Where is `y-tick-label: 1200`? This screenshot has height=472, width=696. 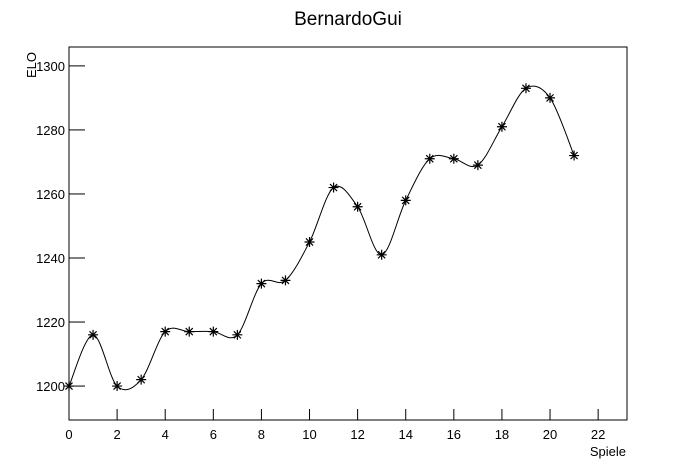
y-tick-label: 1200 is located at coordinates (50, 386).